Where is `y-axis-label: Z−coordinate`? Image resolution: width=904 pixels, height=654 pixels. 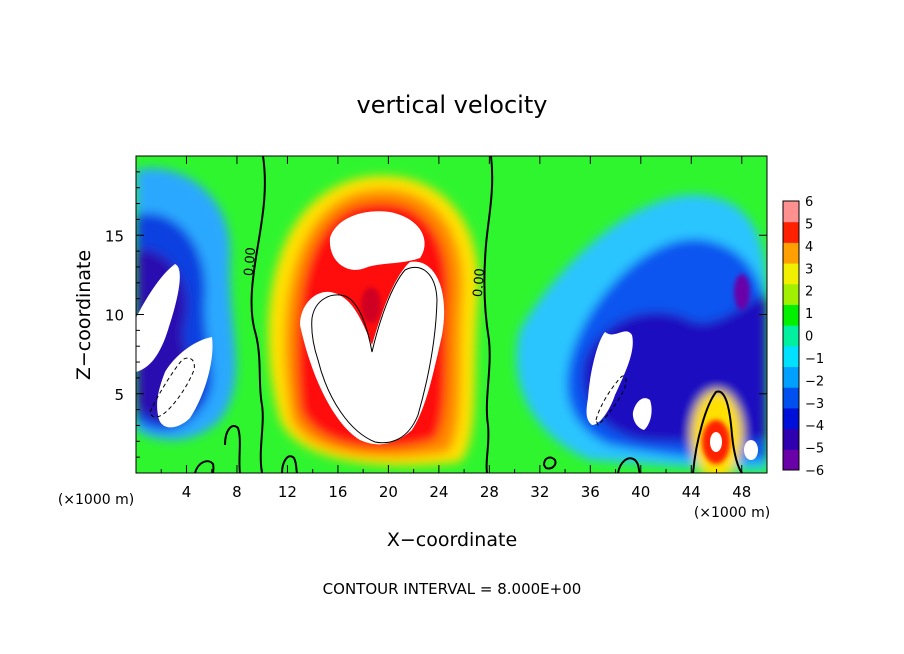 y-axis-label: Z−coordinate is located at coordinates (84, 315).